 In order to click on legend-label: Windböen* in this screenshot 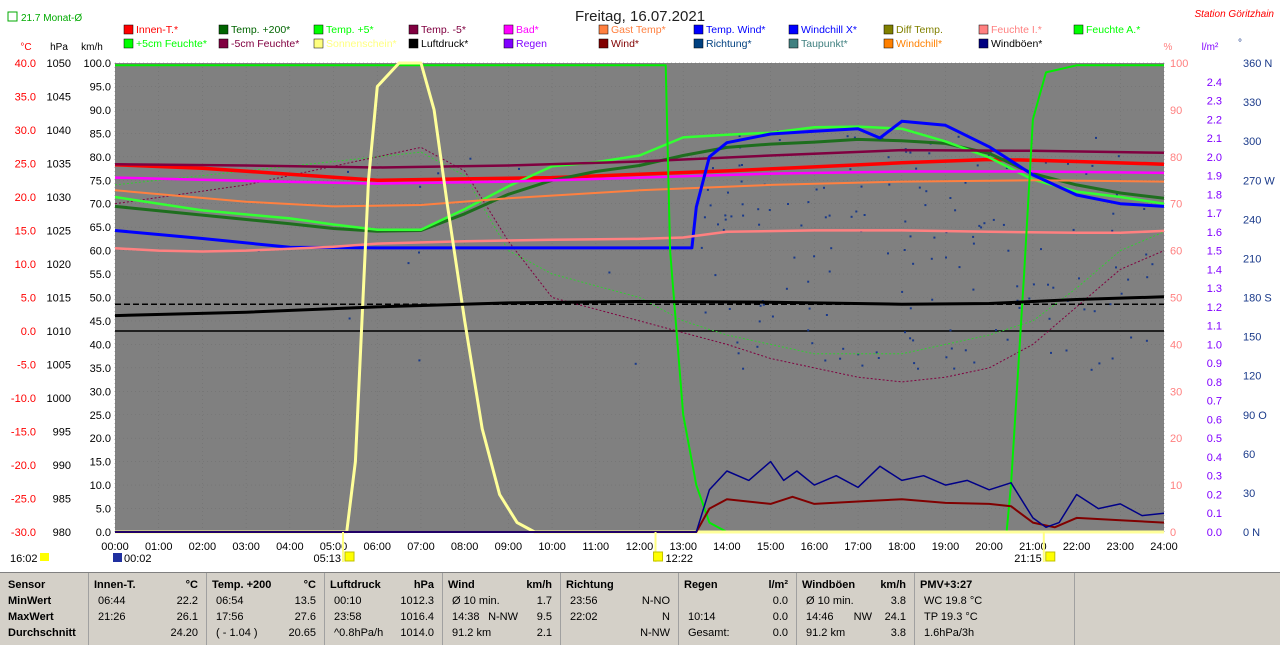, I will do `click(1016, 44)`.